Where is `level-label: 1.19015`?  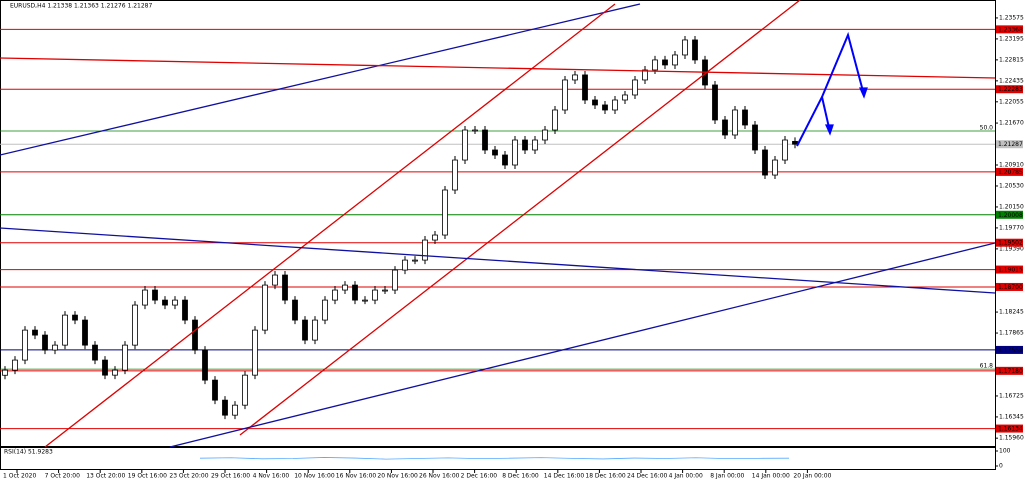
level-label: 1.19015 is located at coordinates (1010, 270).